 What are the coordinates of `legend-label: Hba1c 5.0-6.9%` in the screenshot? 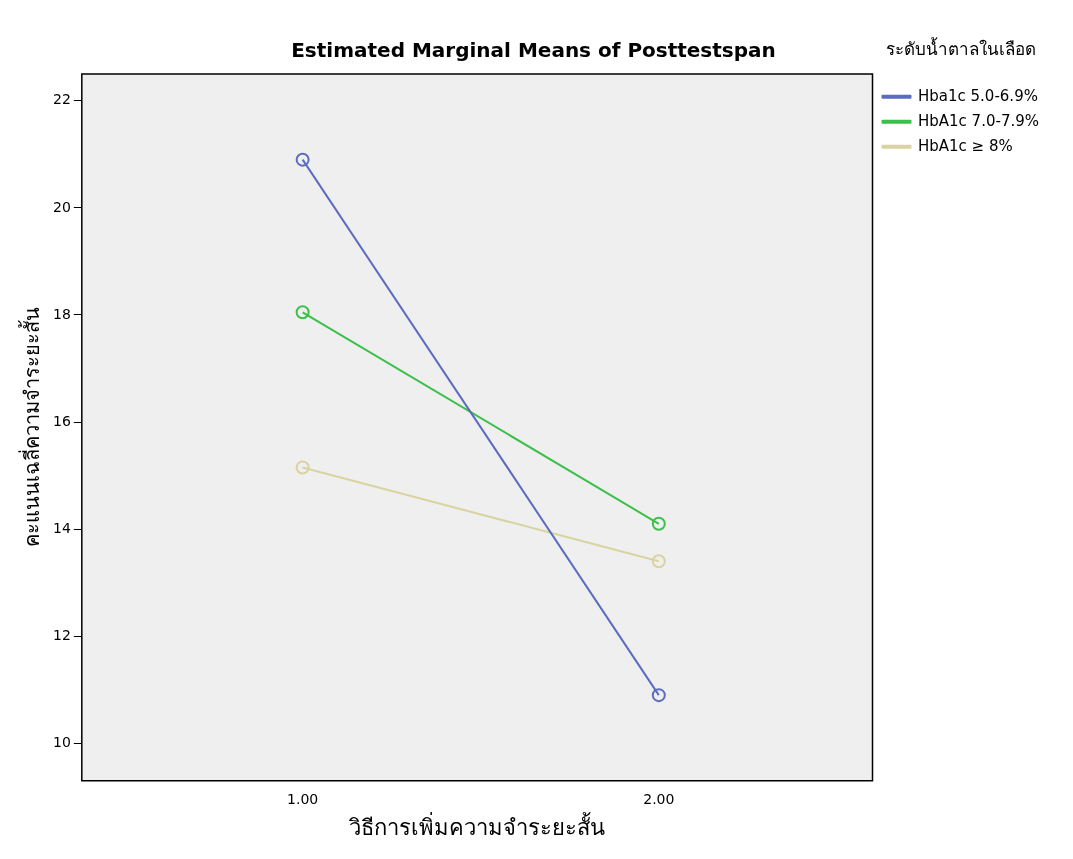 It's located at (978, 95).